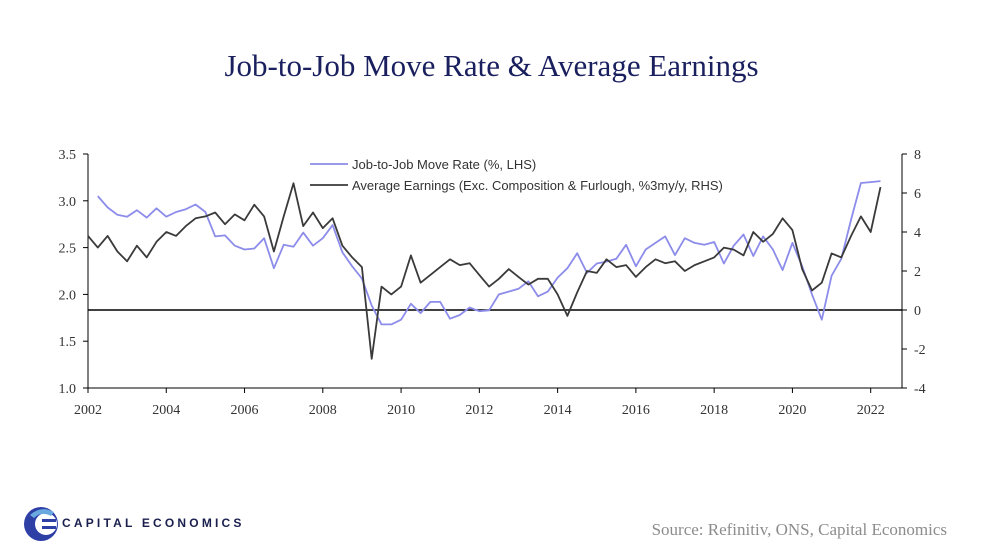 The width and height of the screenshot is (983, 559). What do you see at coordinates (920, 389) in the screenshot?
I see `y-right-tick-label: -4` at bounding box center [920, 389].